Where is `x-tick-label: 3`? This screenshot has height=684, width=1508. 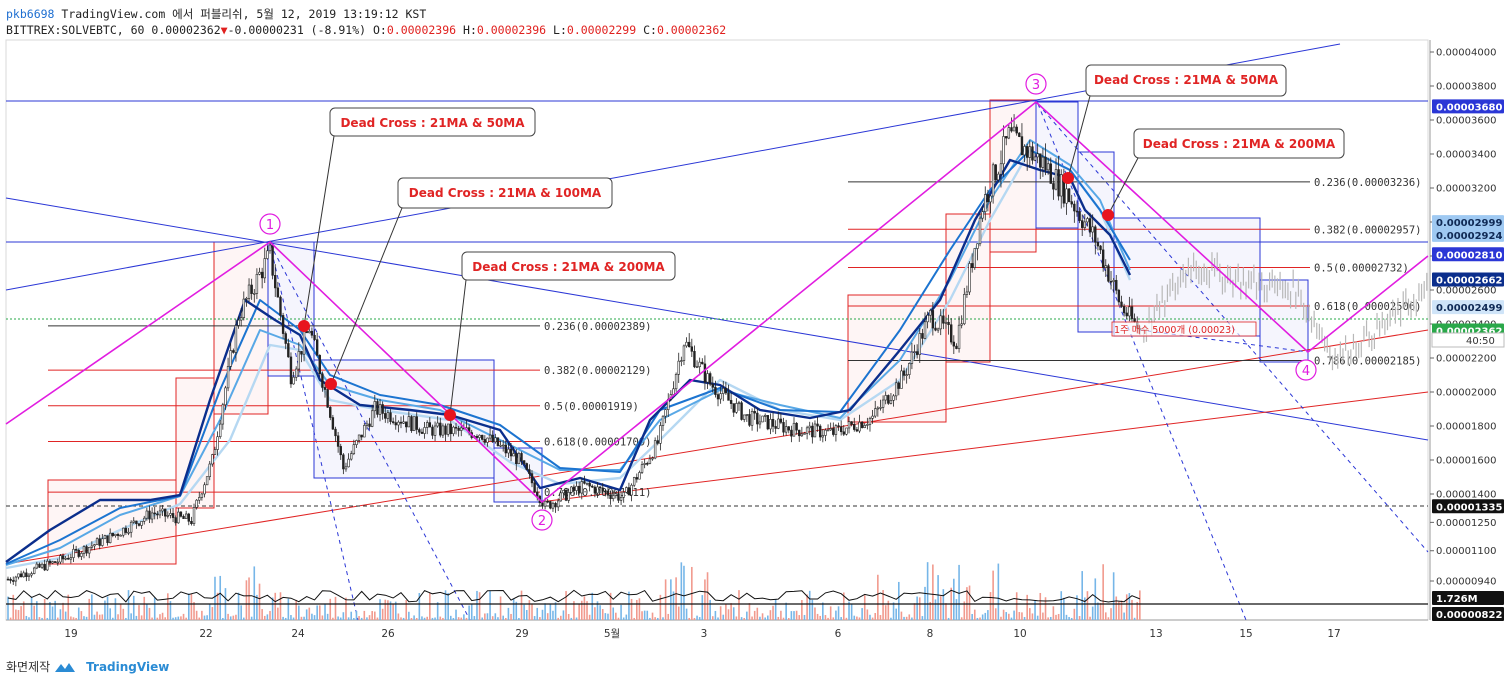
x-tick-label: 3 is located at coordinates (704, 634).